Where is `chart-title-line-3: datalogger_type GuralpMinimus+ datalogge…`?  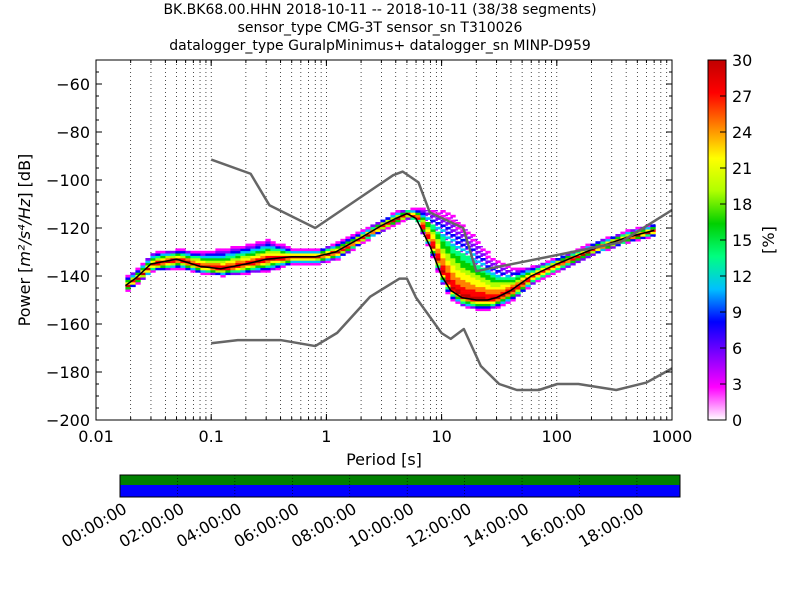
chart-title-line-3: datalogger_type GuralpMinimus+ datalogge… is located at coordinates (380, 46).